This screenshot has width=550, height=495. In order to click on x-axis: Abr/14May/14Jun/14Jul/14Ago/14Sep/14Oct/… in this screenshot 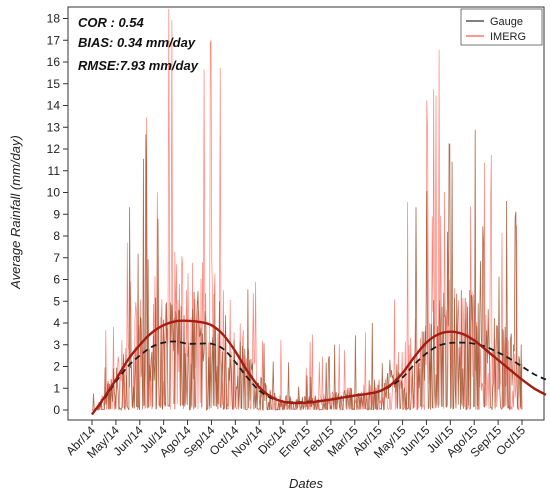, I will do `click(295, 440)`.